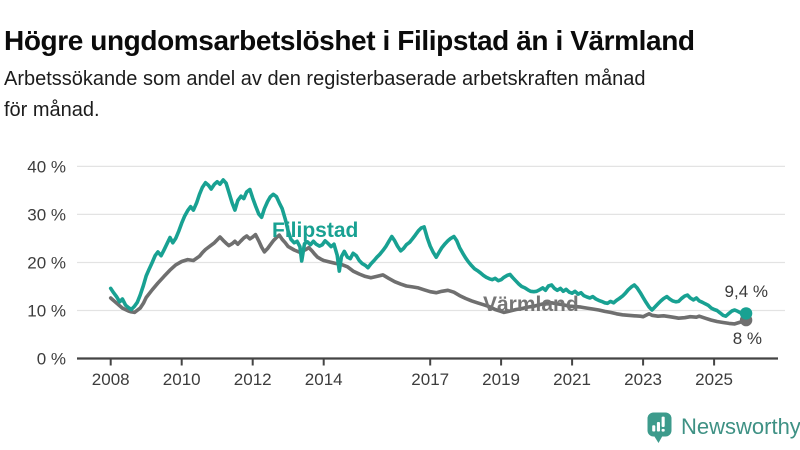 This screenshot has height=450, width=800. Describe the element at coordinates (46, 311) in the screenshot. I see `y-tick-label: 10 %` at that location.